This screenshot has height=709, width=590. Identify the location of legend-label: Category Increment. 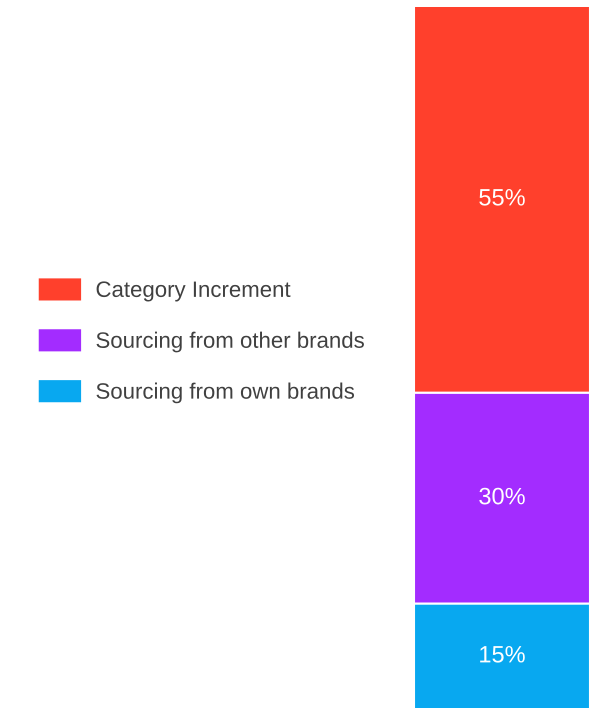
(193, 291).